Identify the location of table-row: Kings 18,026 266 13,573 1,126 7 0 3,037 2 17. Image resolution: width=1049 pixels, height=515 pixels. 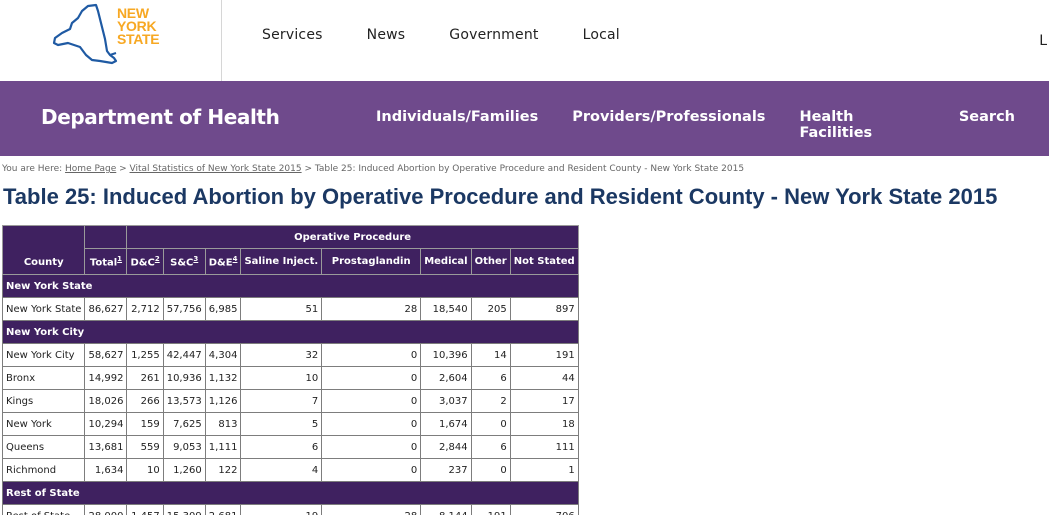
(290, 401).